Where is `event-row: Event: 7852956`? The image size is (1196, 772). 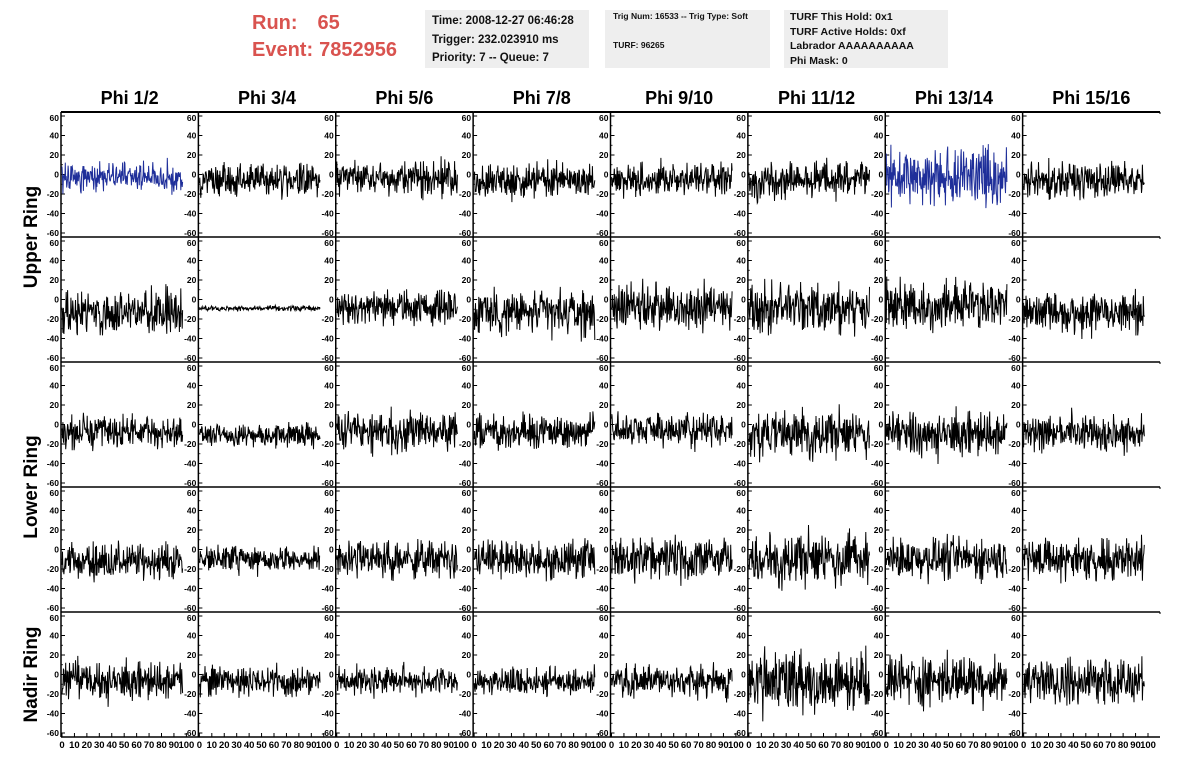 event-row: Event: 7852956 is located at coordinates (324, 50).